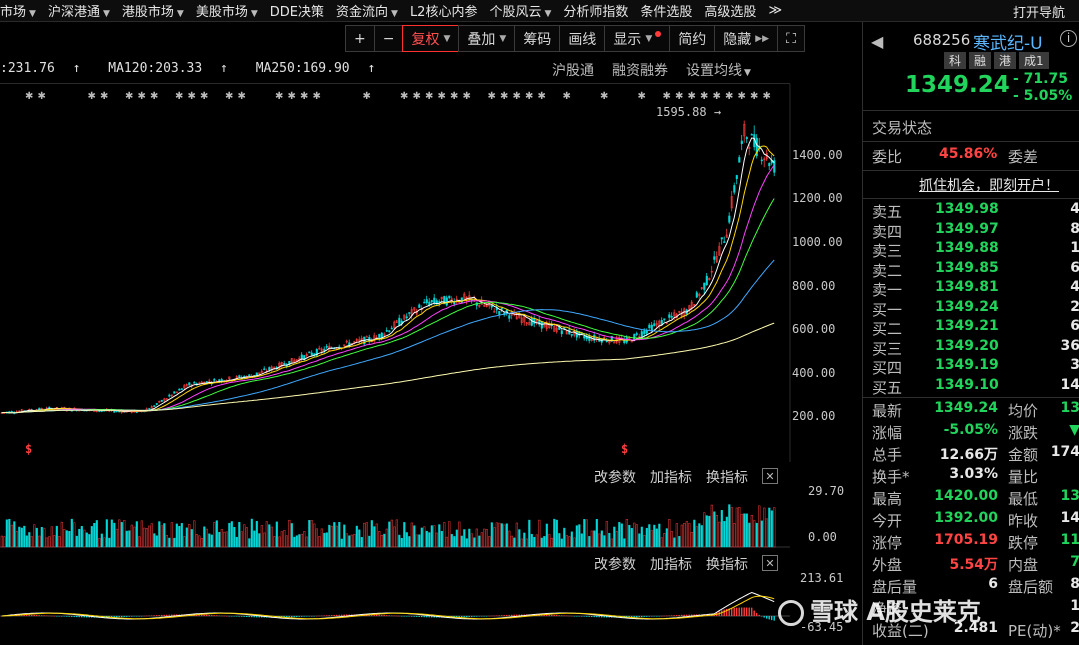 The height and width of the screenshot is (645, 1079). Describe the element at coordinates (1068, 38) in the screenshot. I see `info-icon: i` at that location.